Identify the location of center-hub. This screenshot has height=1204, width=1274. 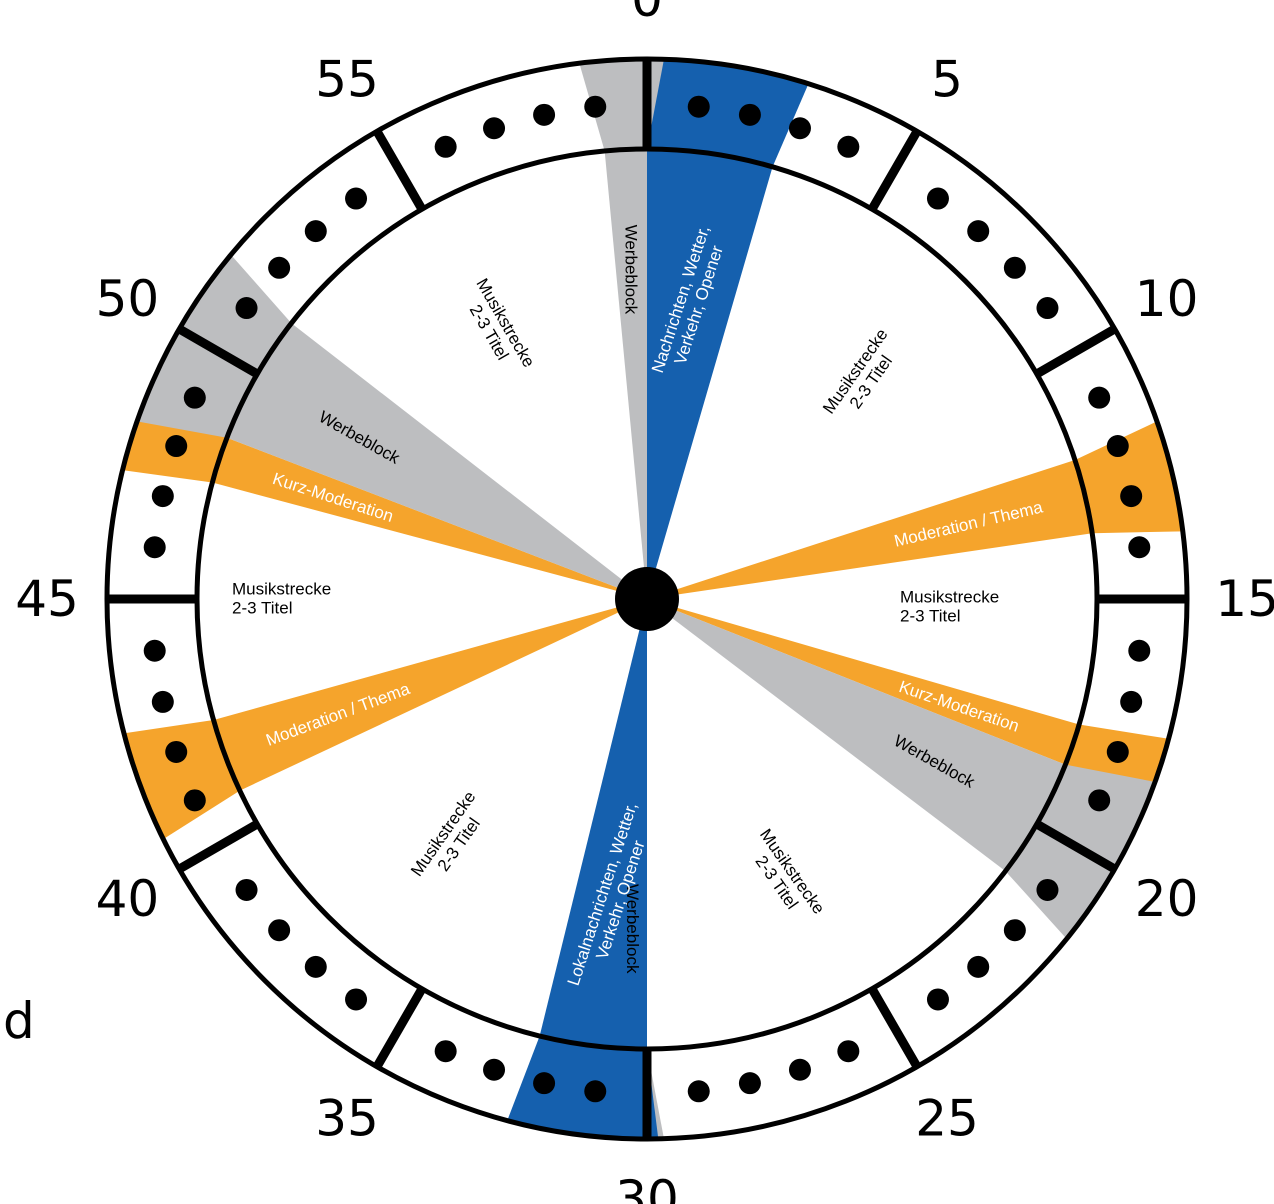
(647, 599).